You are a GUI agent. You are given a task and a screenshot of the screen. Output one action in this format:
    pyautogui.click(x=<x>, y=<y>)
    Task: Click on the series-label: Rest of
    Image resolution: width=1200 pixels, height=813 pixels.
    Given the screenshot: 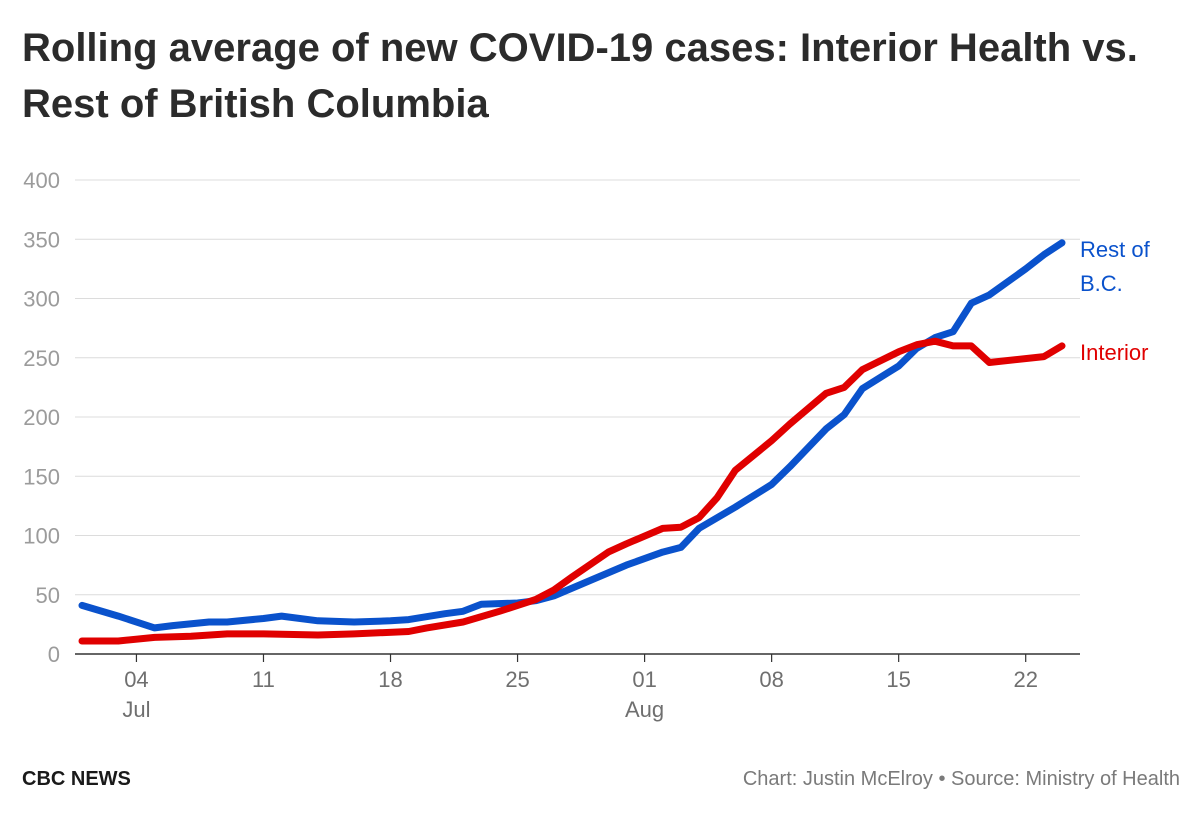 What is the action you would take?
    pyautogui.click(x=1115, y=249)
    